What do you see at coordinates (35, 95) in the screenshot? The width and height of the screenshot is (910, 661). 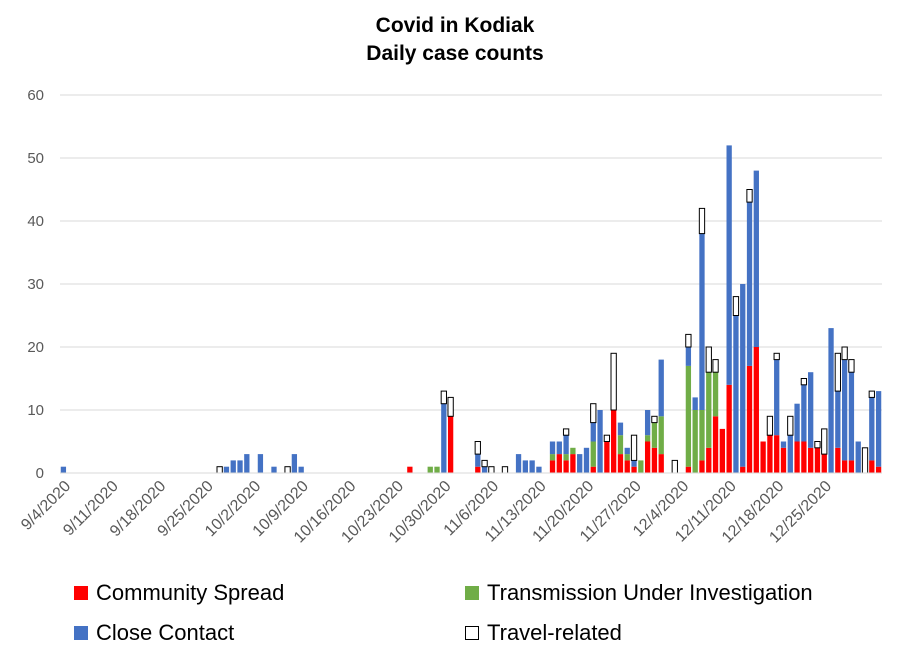 I see `y-tick-label: 60` at bounding box center [35, 95].